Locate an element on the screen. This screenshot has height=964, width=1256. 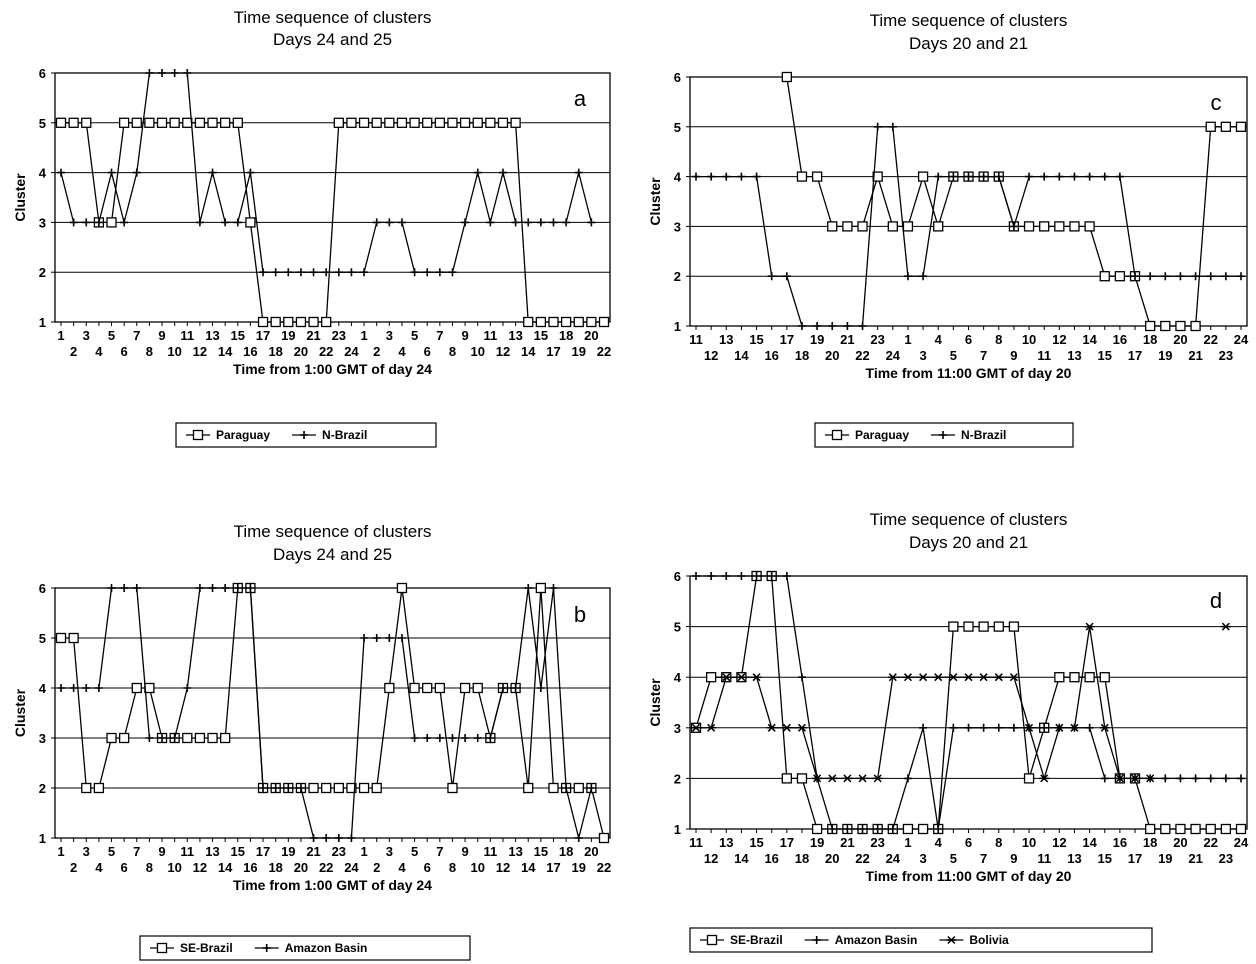
legend: SE-Brazil Amazon Basin Bolivia is located at coordinates (921, 940).